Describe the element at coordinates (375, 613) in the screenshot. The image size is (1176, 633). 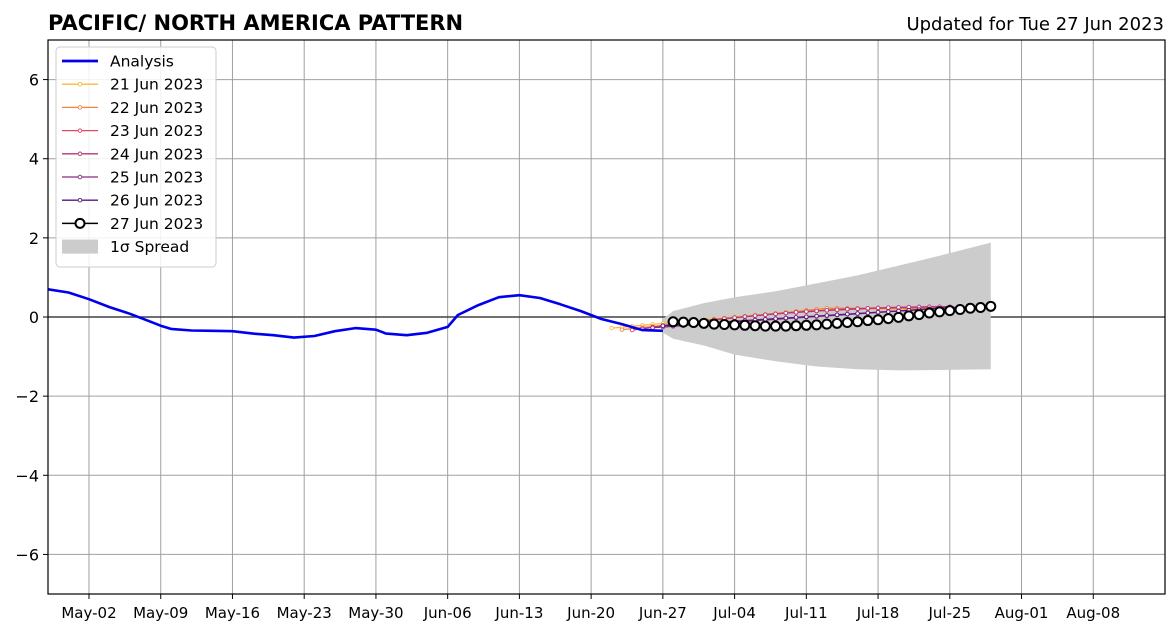
I see `x-tick-label: May-30` at that location.